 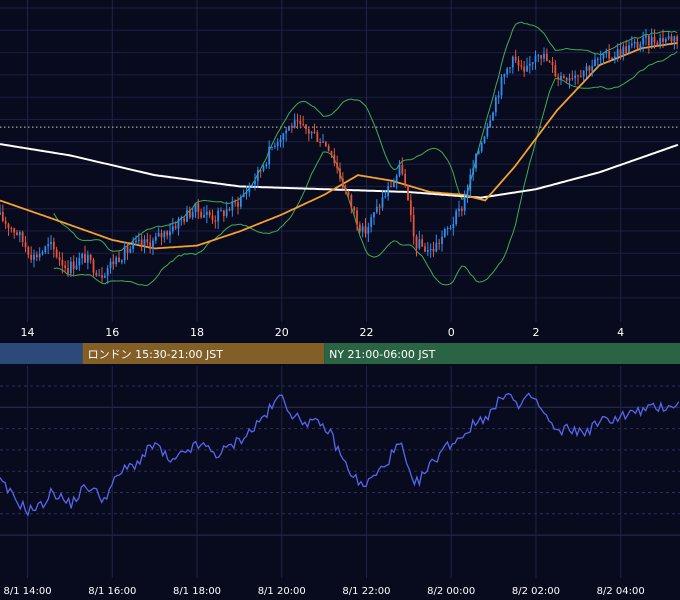 What do you see at coordinates (156, 354) in the screenshot?
I see `session-label: ロンドン 15:30-21:00 JST` at bounding box center [156, 354].